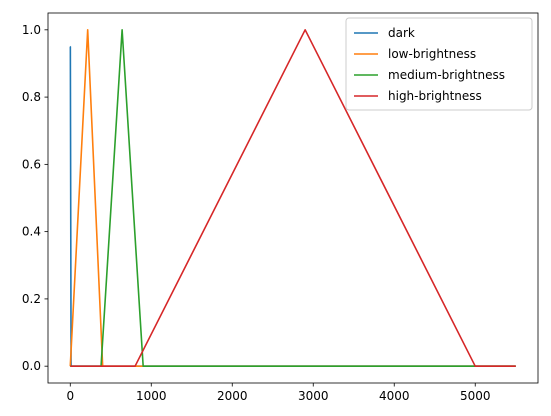  I want to click on x-tick-label: 0, so click(70, 396).